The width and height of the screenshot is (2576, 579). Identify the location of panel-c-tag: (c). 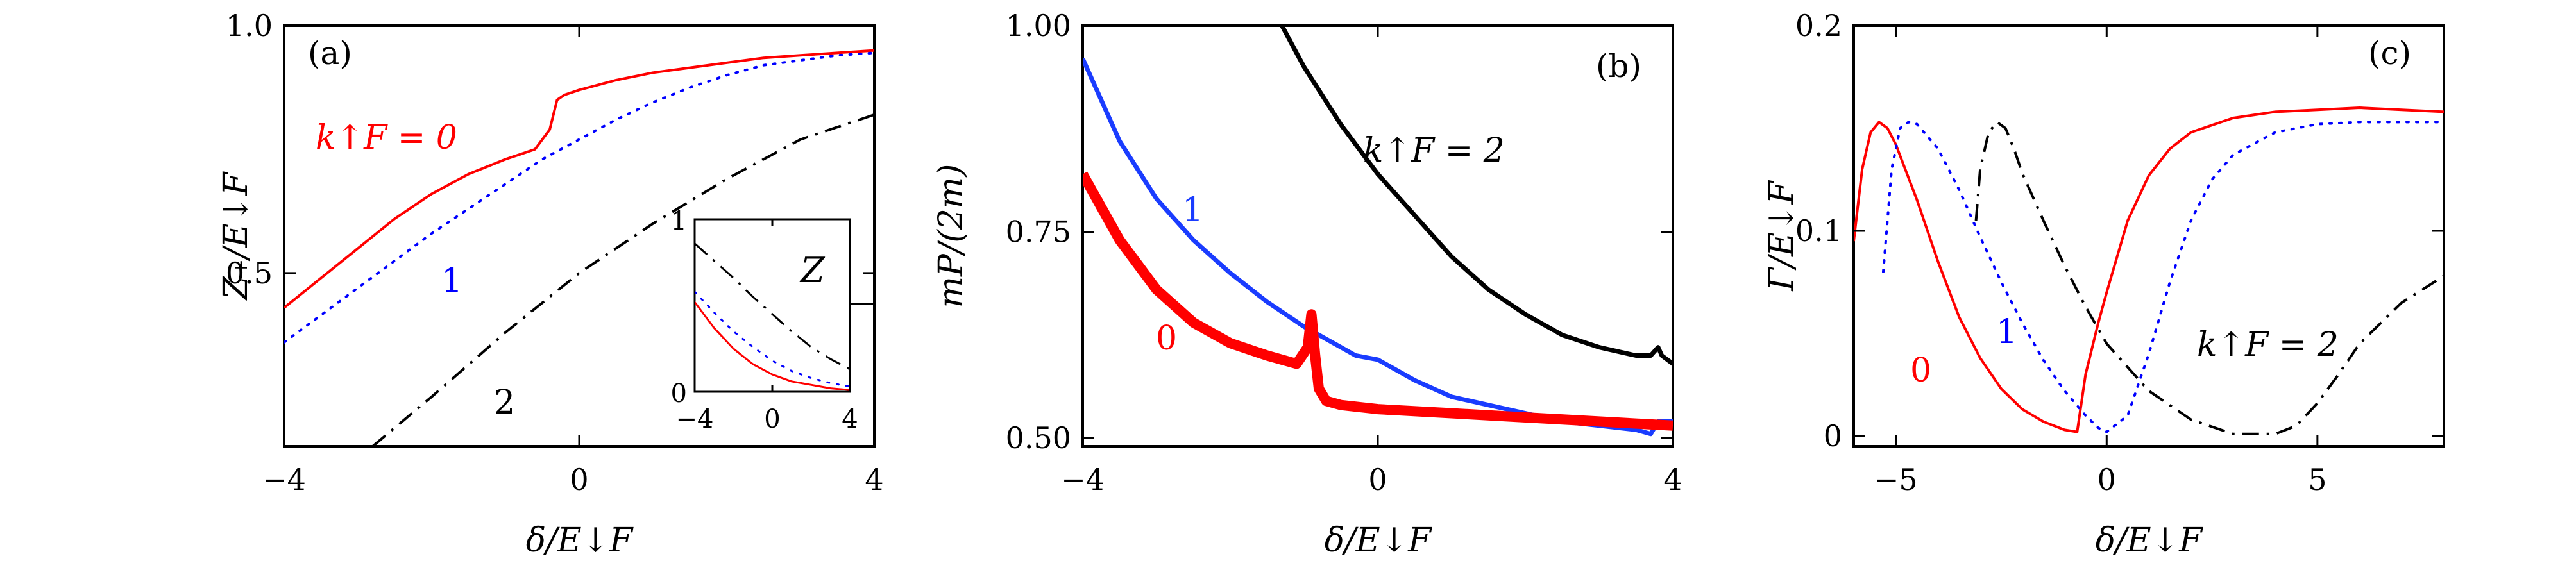
(2389, 53).